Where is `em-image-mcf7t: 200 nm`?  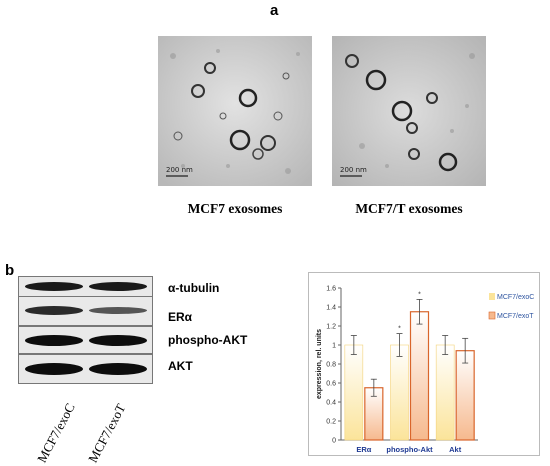 em-image-mcf7t: 200 nm is located at coordinates (409, 111).